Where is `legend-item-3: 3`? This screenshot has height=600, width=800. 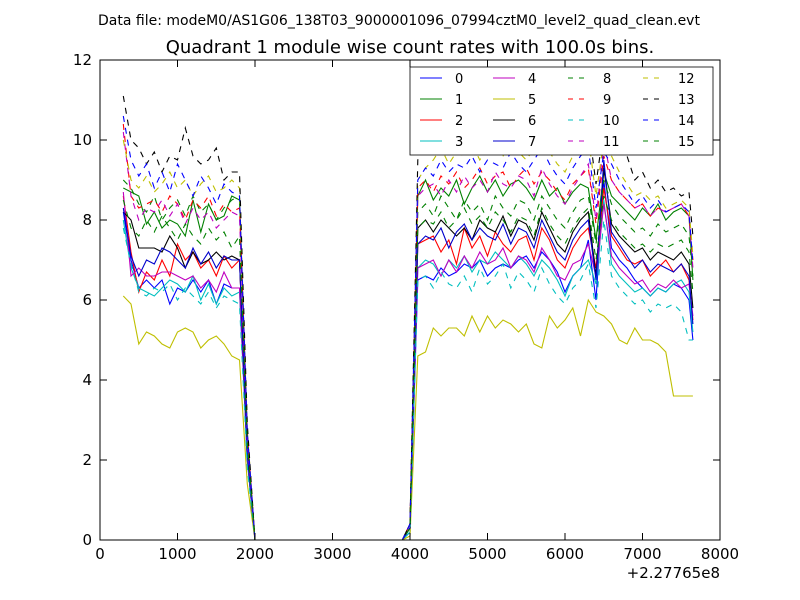 legend-item-3: 3 is located at coordinates (441, 142).